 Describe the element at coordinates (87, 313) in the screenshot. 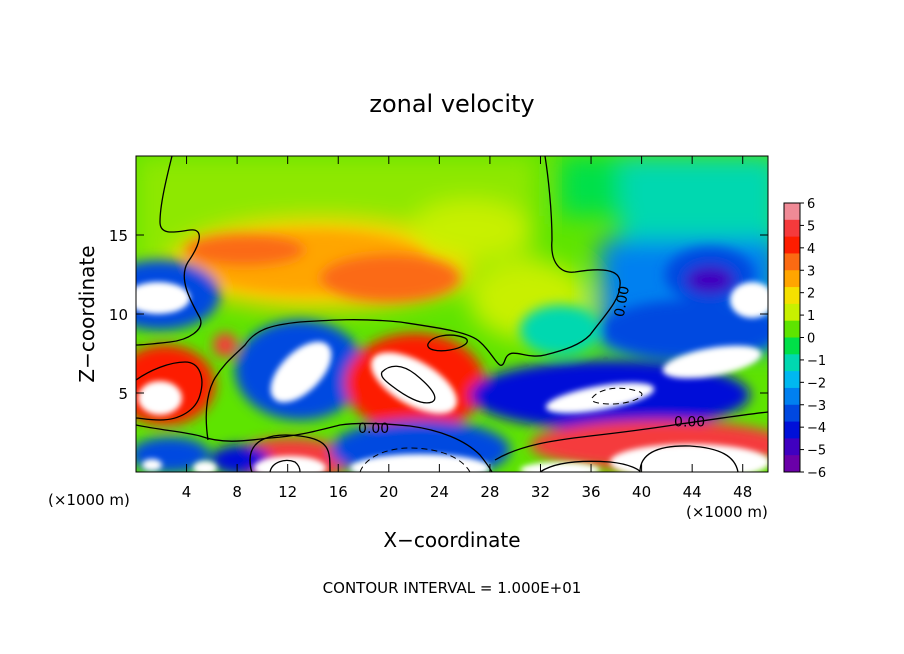

I see `y-axis-label: Z−coordinate` at that location.